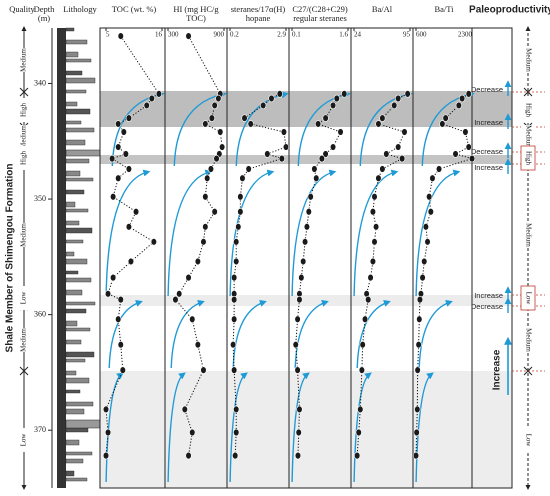 This screenshot has width=550, height=496. What do you see at coordinates (40, 313) in the screenshot?
I see `y-tick-label: 360` at bounding box center [40, 313].